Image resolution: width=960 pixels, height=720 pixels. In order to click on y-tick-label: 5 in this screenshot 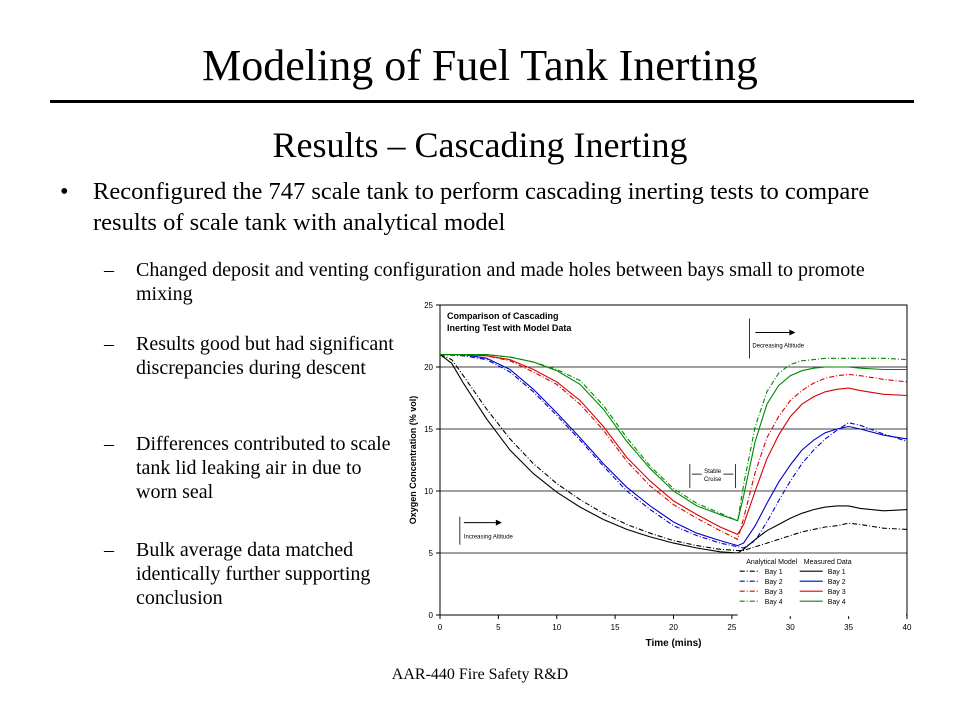, I will do `click(431, 553)`.